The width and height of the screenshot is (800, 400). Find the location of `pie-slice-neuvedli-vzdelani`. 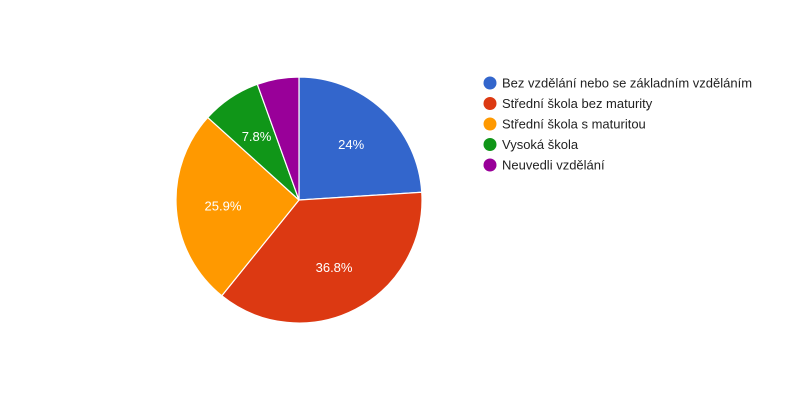

pie-slice-neuvedli-vzdelani is located at coordinates (278, 138).